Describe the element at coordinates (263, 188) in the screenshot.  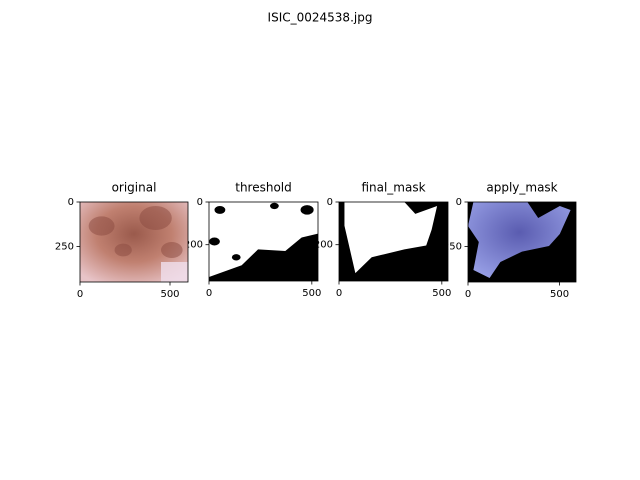
I see `panel-title: threshold` at that location.